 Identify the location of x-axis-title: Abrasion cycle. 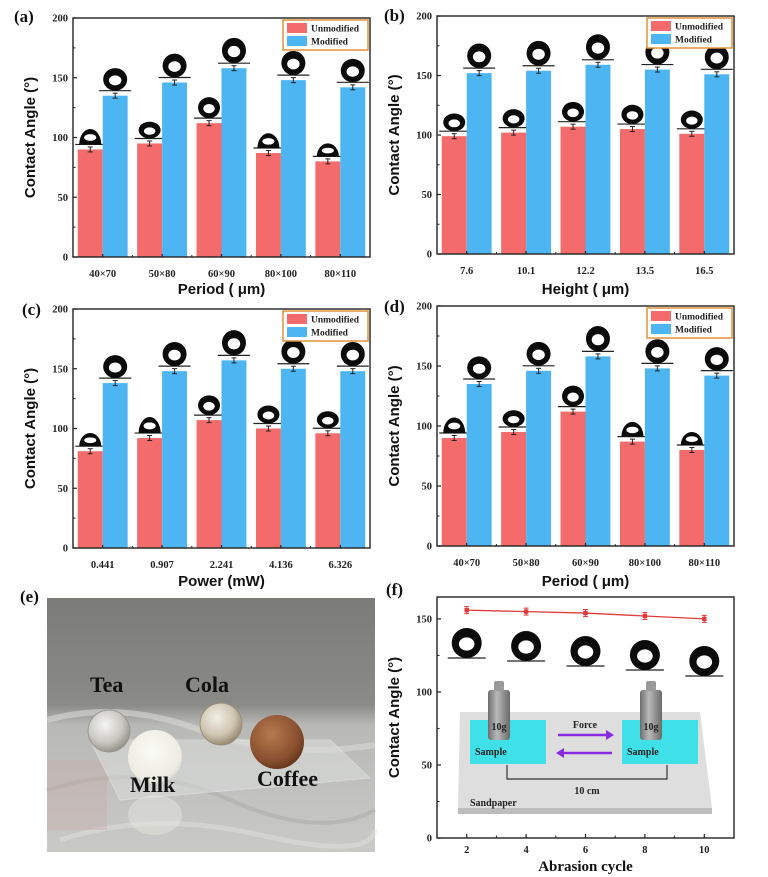
(585, 867).